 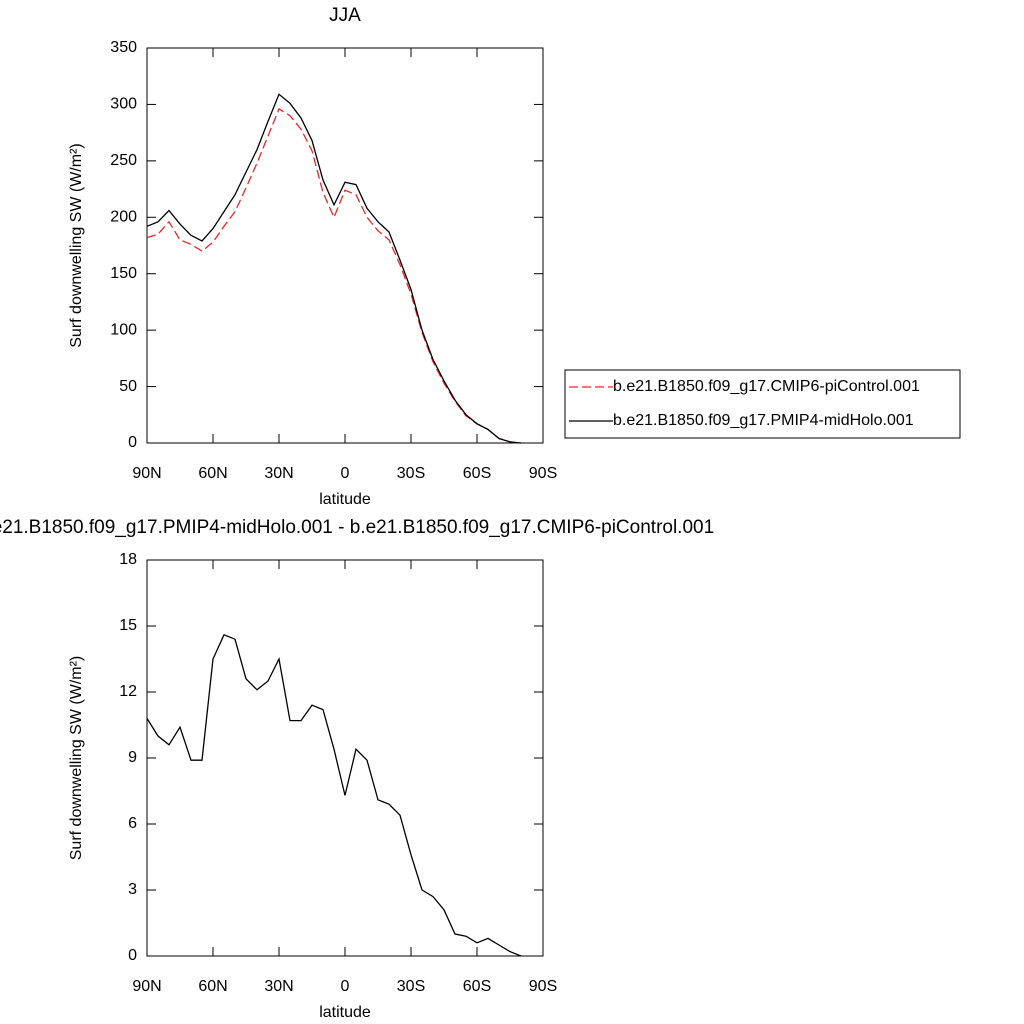 I want to click on y-tick-label: 300, so click(x=123, y=104).